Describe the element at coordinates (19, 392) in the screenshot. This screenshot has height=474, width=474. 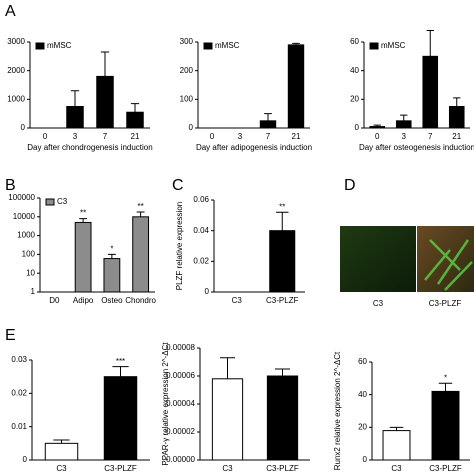
I see `y-tick-label: 0.02` at that location.